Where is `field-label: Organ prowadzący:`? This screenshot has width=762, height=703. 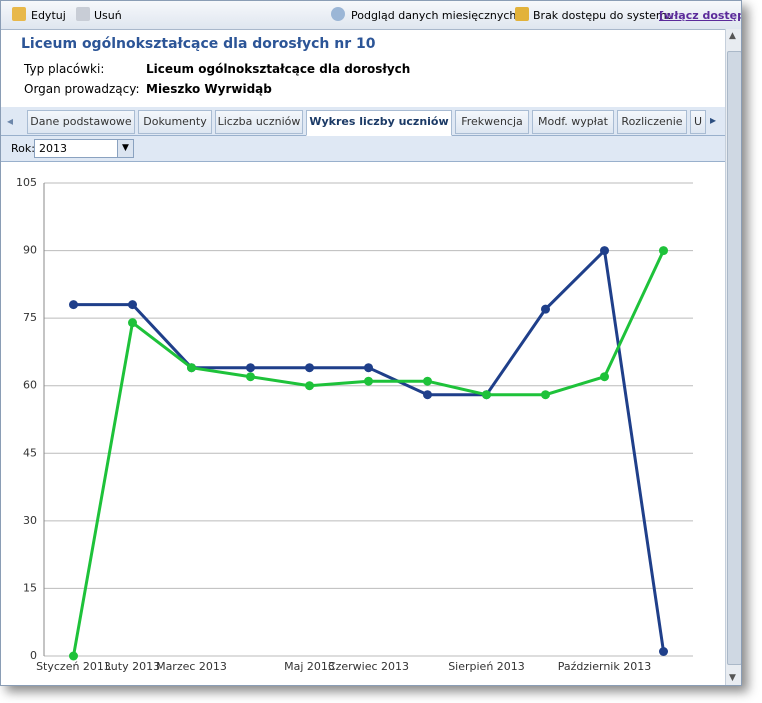
field-label: Organ prowadzący: is located at coordinates (82, 89).